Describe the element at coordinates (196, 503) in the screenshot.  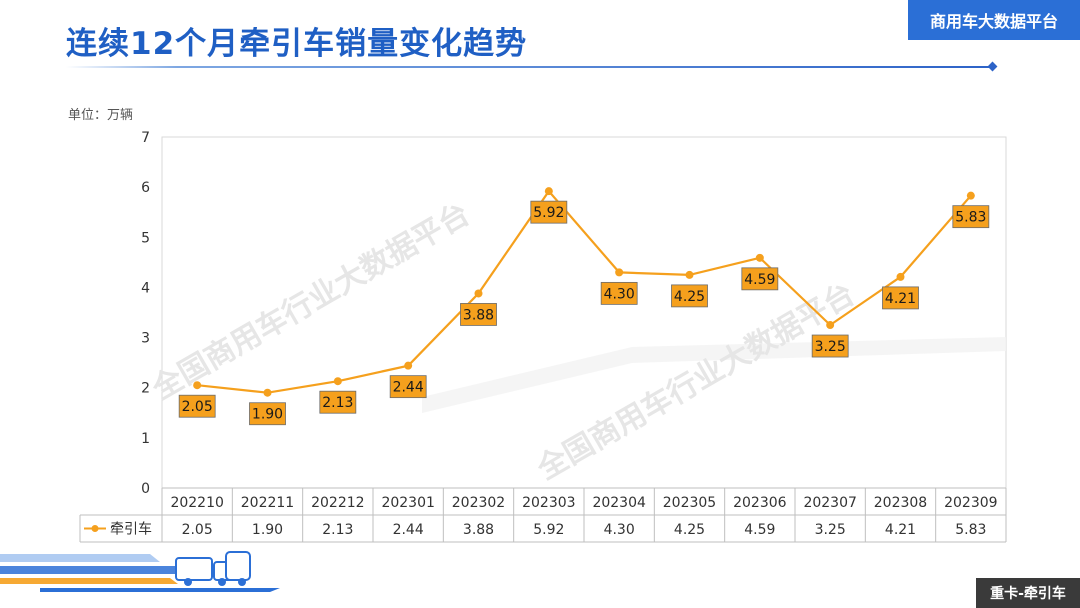
I see `x-tick-label: 202210` at that location.